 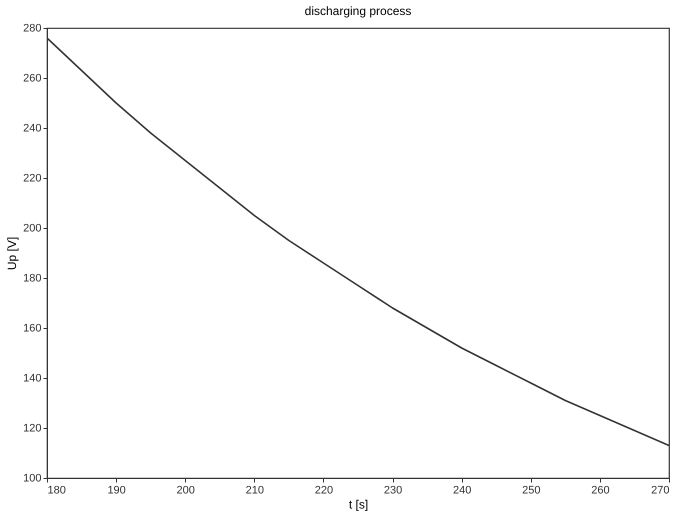 What do you see at coordinates (358, 505) in the screenshot?
I see `x-axis-title: t [s]` at bounding box center [358, 505].